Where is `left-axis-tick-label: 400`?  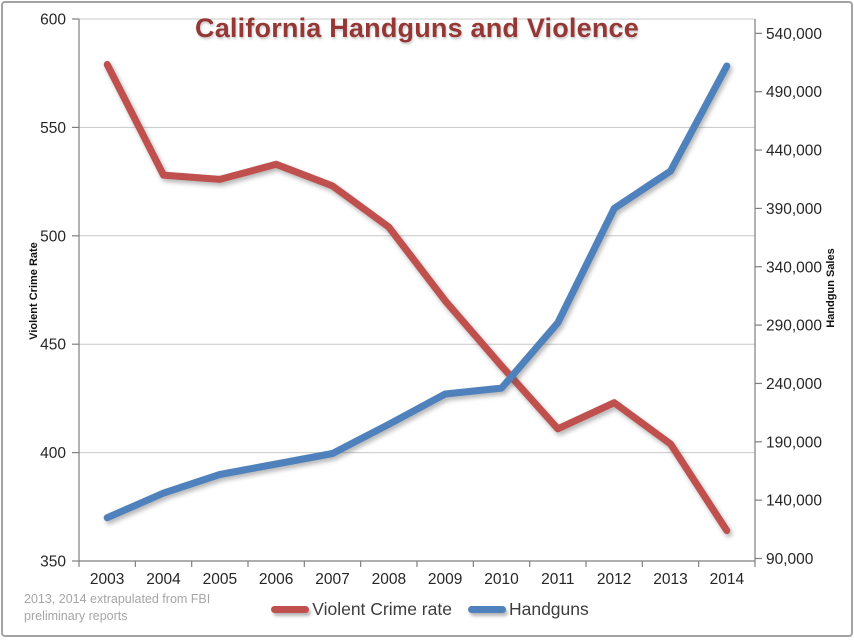 left-axis-tick-label: 400 is located at coordinates (53, 453).